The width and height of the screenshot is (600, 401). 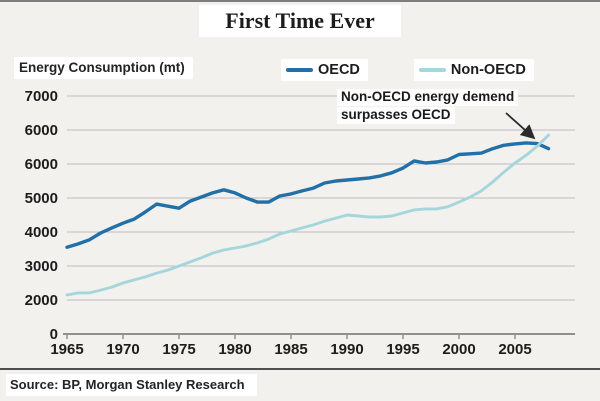 What do you see at coordinates (41, 215) in the screenshot?
I see `y-axis-ticks: 7000 6000 6000 5000 4000 3000 2000 0` at bounding box center [41, 215].